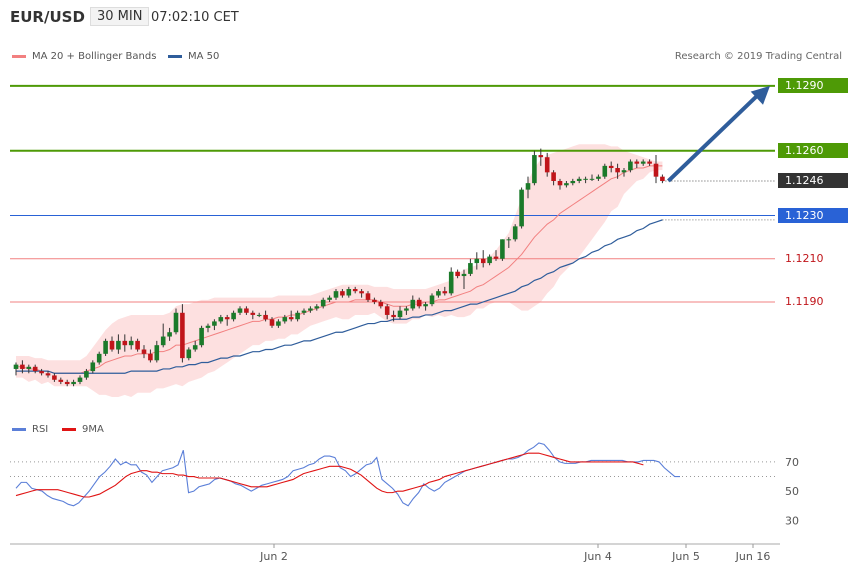  What do you see at coordinates (347, 474) in the screenshot?
I see `rsi-line` at bounding box center [347, 474].